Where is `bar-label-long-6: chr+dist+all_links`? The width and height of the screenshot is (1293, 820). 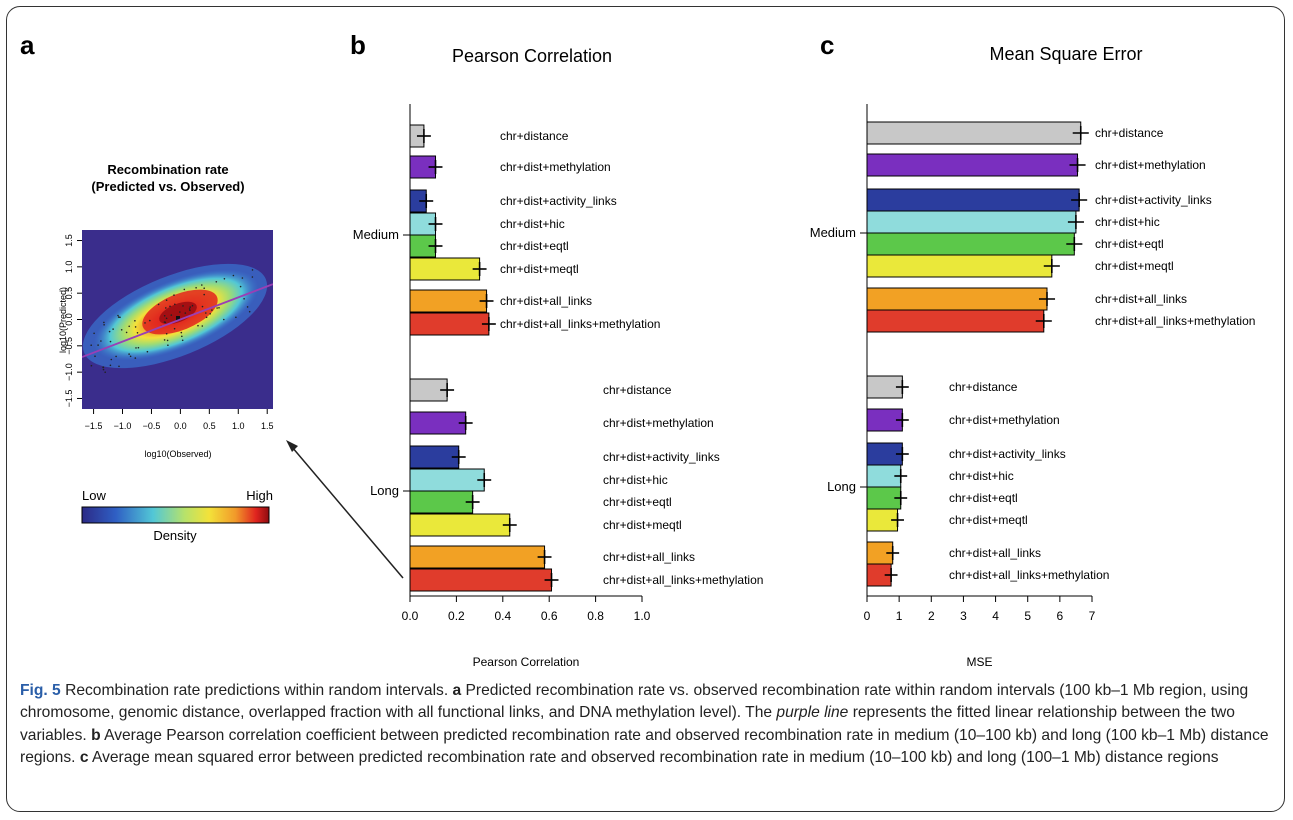 bar-label-long-6: chr+dist+all_links is located at coordinates (995, 553).